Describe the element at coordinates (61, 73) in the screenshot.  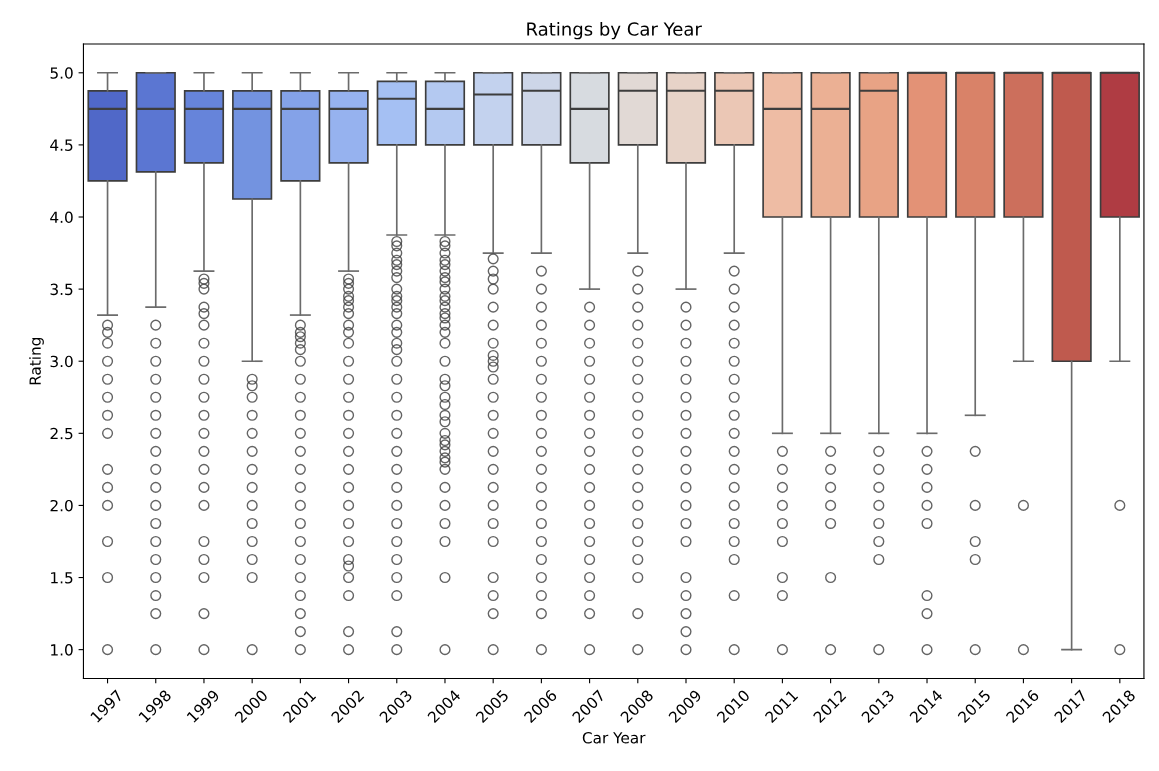
I see `y-tick-label: 5.0` at that location.